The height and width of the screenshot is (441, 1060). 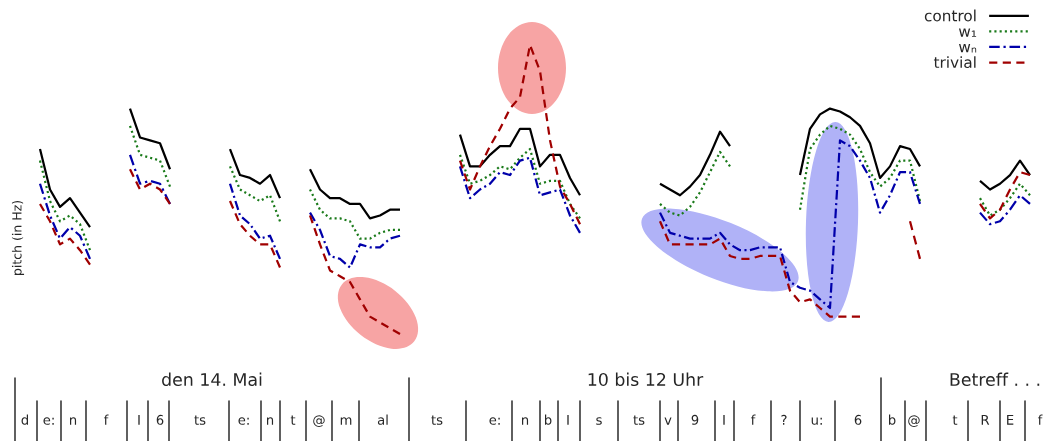 I want to click on text: s, so click(x=599, y=421).